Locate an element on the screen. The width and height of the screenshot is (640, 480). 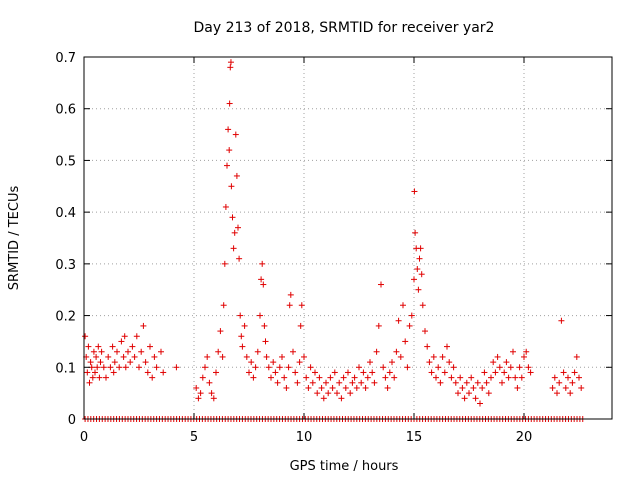
x-tick-label: 10 is located at coordinates (304, 437).